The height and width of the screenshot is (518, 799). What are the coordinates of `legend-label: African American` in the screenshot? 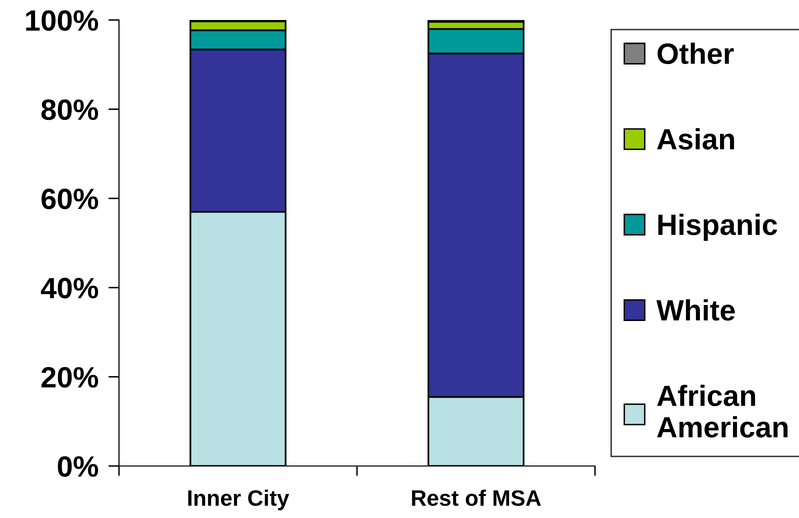 It's located at (722, 411).